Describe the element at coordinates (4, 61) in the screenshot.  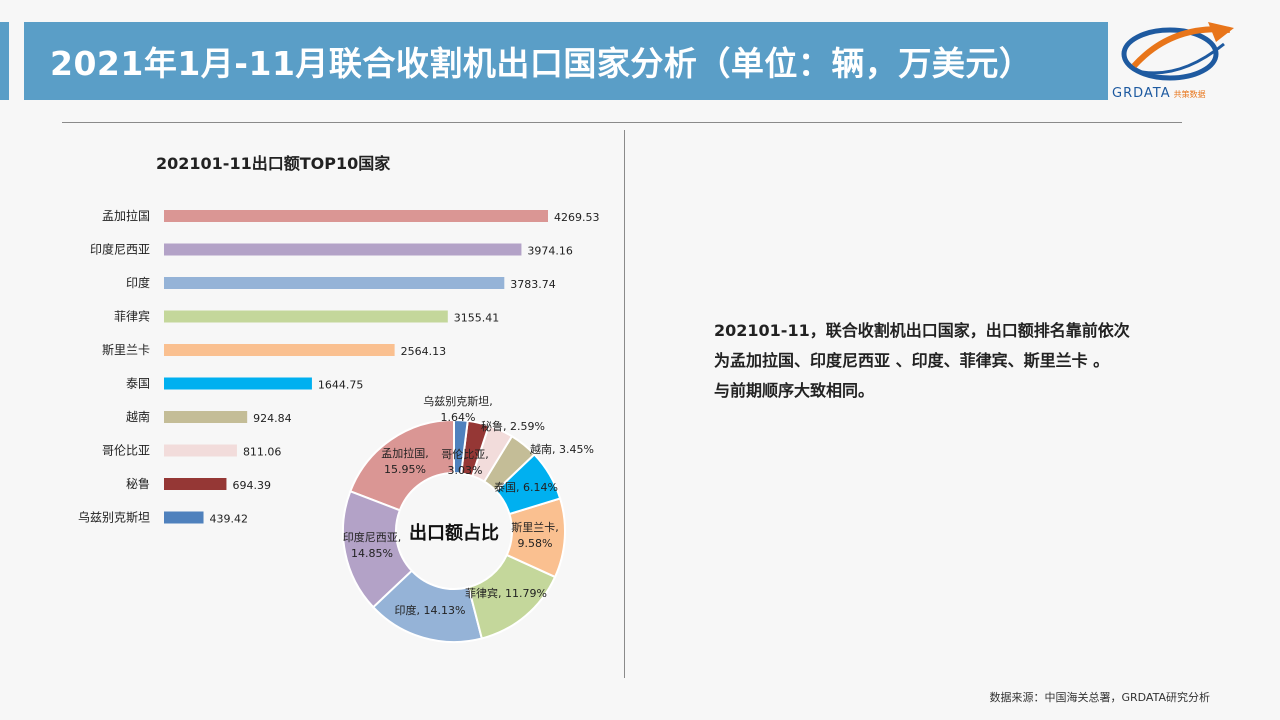
I see `left-accent-bar` at that location.